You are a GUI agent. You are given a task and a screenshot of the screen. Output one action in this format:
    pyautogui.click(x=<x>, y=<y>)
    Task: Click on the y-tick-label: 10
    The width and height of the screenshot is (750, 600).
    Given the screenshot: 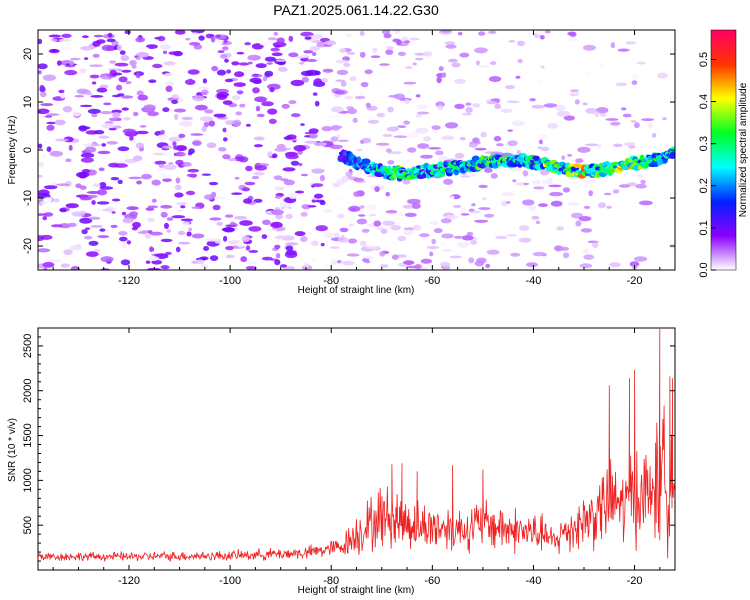 What is the action you would take?
    pyautogui.click(x=28, y=102)
    